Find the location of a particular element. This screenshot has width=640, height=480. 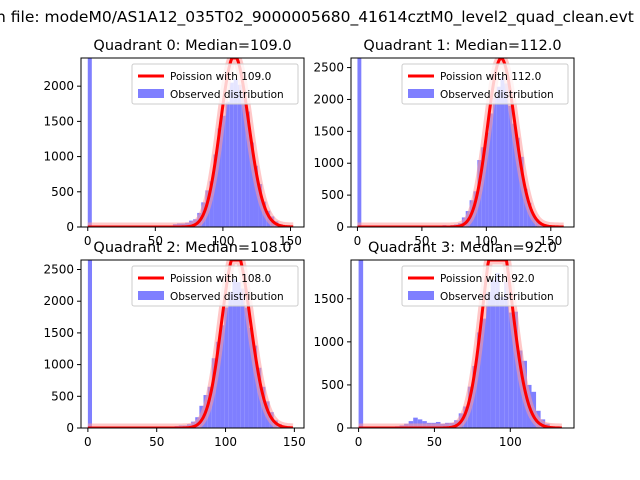

panel-title: Quadrant 3: Median=92.0 is located at coordinates (462, 248).